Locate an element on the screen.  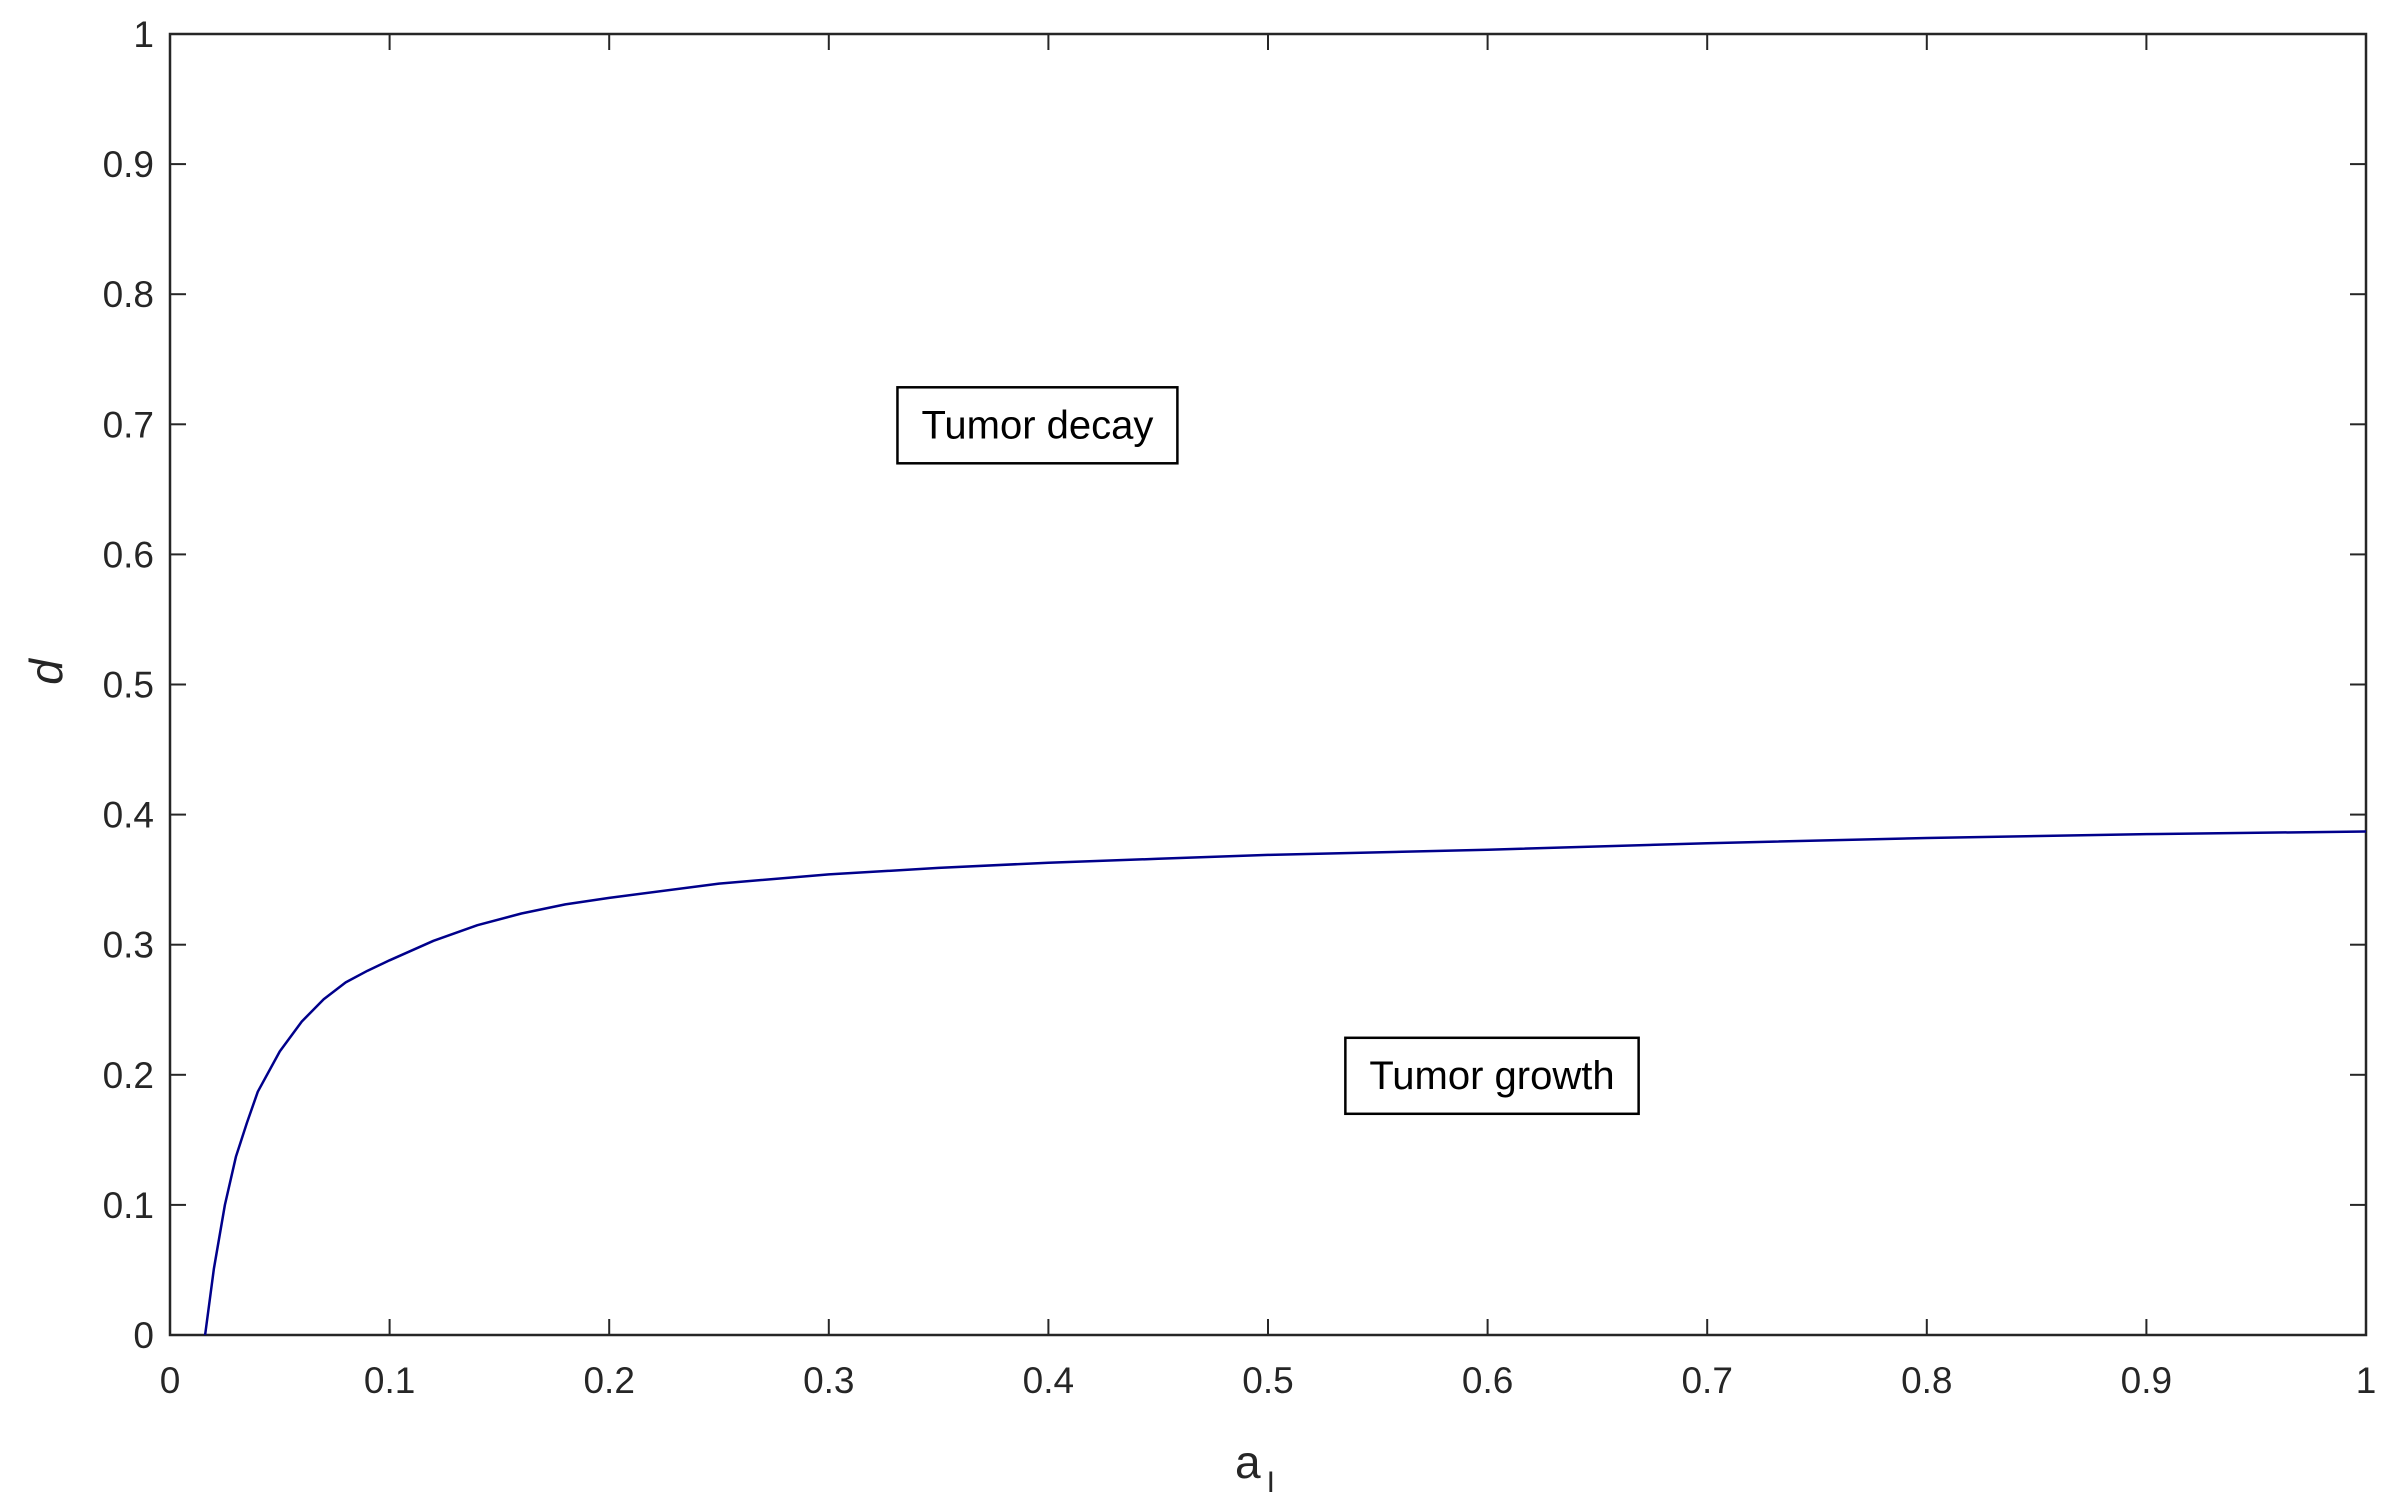
annotation-box: Tumor growth is located at coordinates (1492, 1076).